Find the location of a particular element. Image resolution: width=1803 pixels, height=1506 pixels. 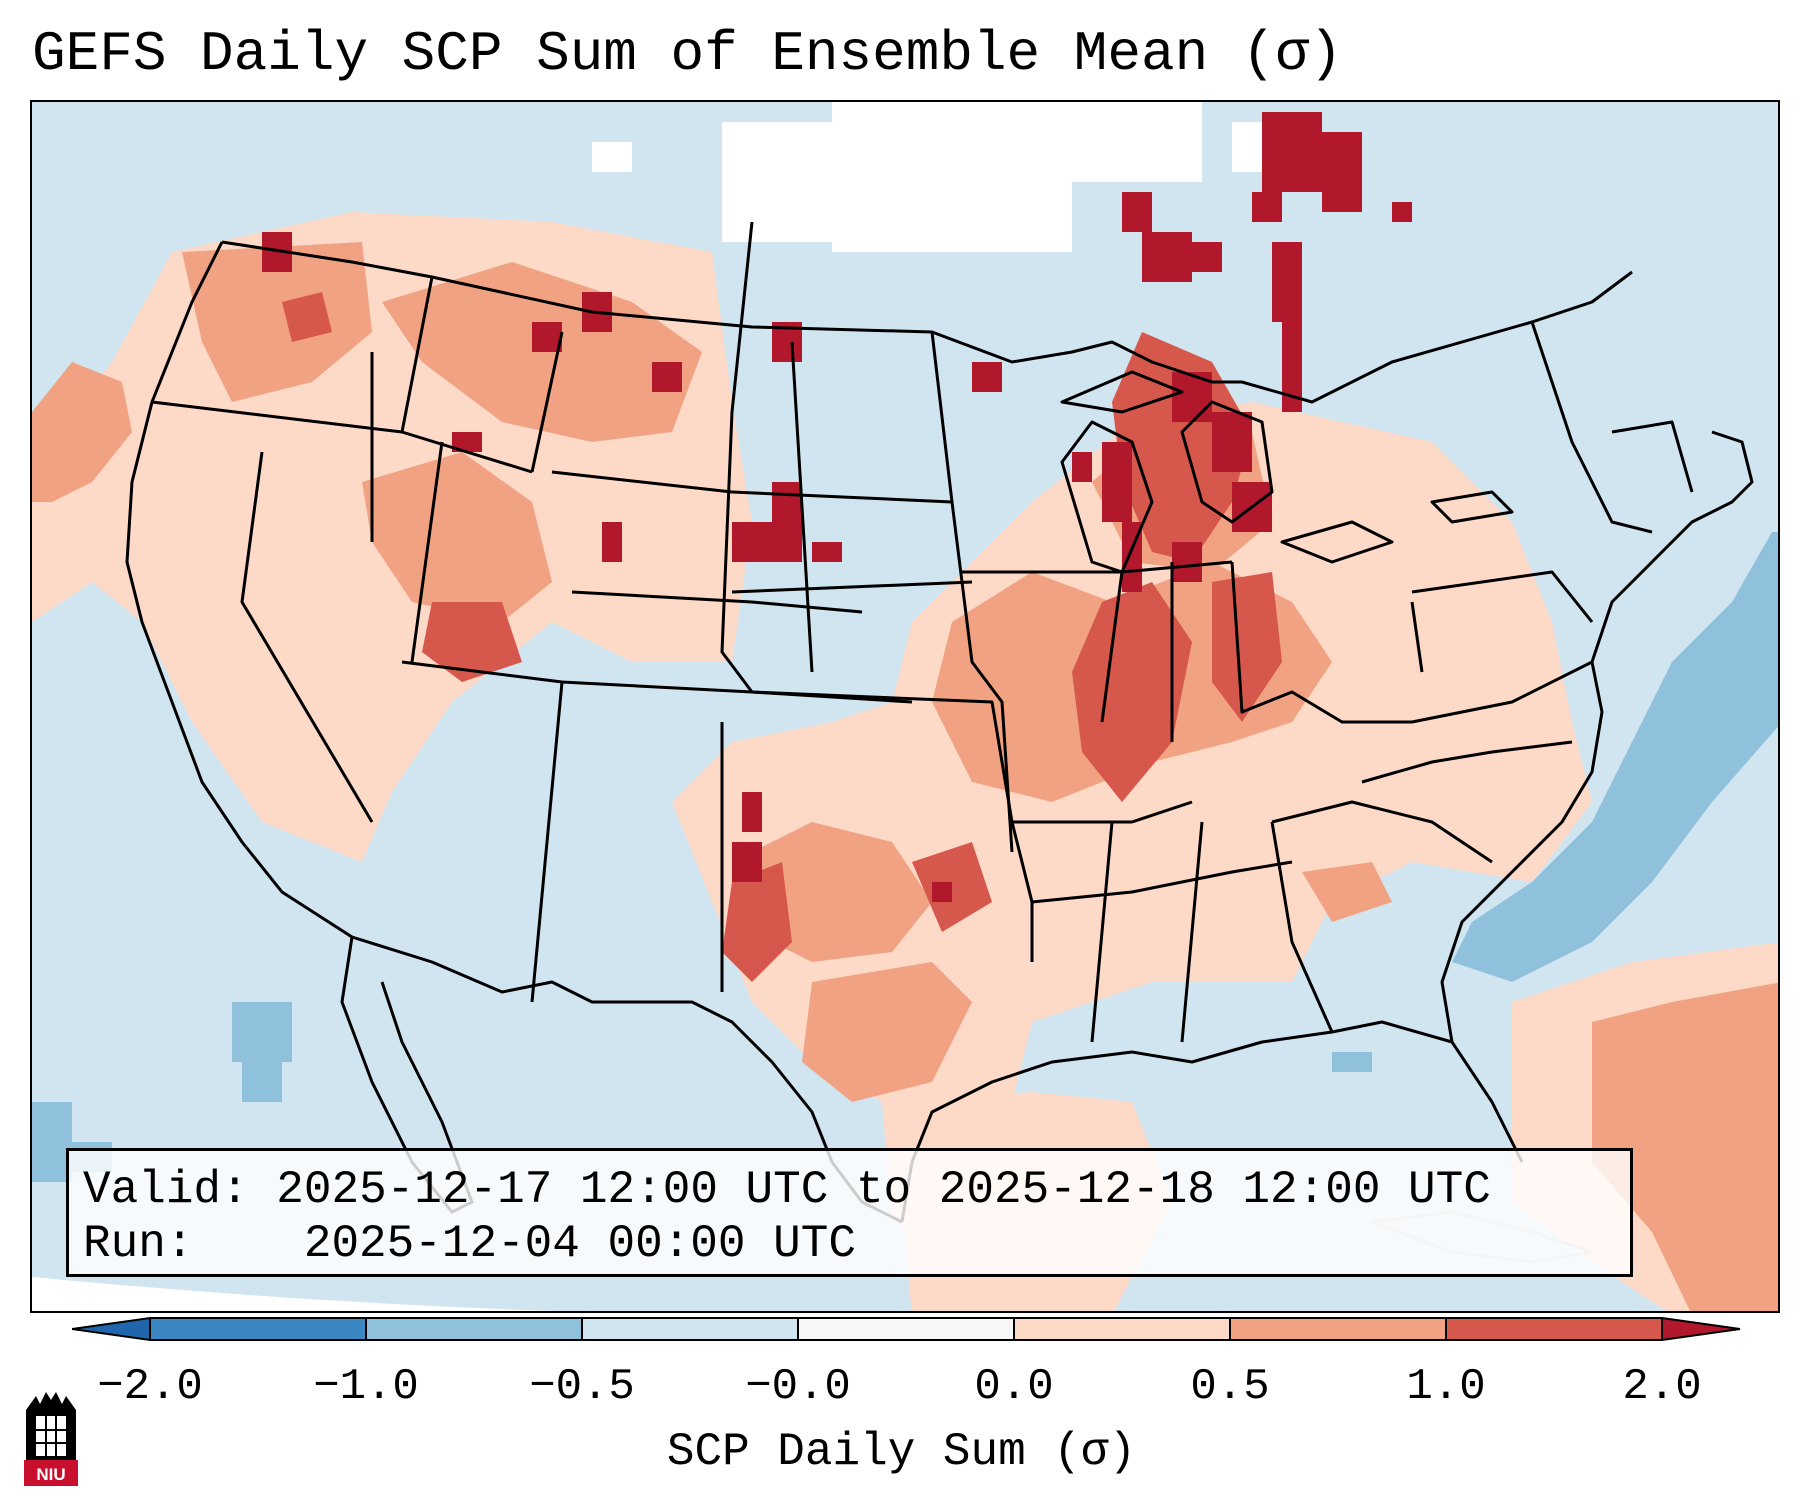

colorbar-tick-label: −0.5 is located at coordinates (582, 1387).